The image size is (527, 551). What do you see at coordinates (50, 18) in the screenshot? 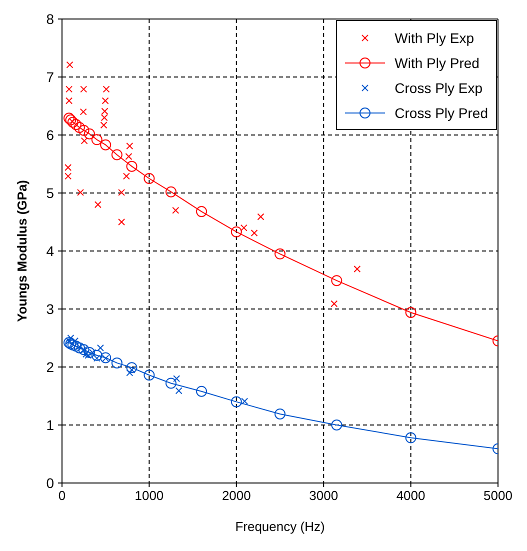
I see `y-tick-label: 8` at bounding box center [50, 18].